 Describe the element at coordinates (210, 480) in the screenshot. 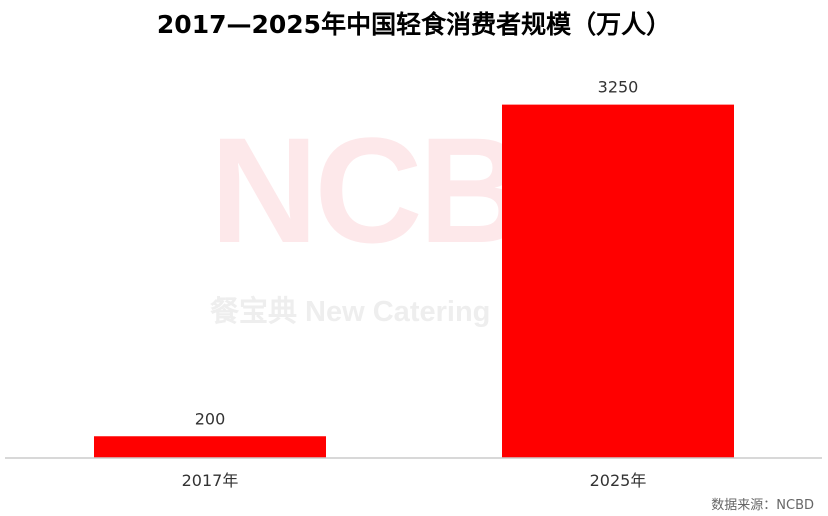

I see `x-tick-label: 2017年` at that location.